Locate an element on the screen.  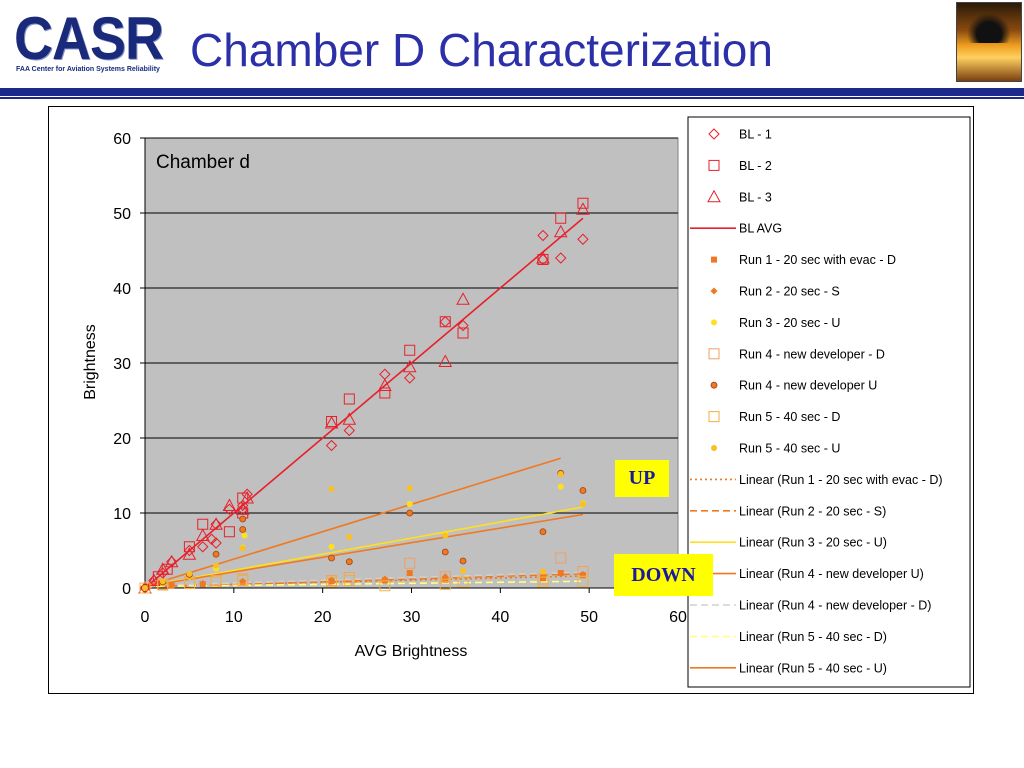
x-tick-label: 50 is located at coordinates (589, 617).